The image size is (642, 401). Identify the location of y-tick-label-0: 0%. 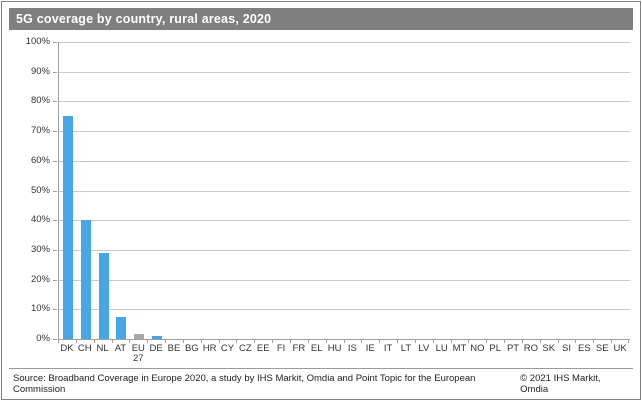
(43, 338).